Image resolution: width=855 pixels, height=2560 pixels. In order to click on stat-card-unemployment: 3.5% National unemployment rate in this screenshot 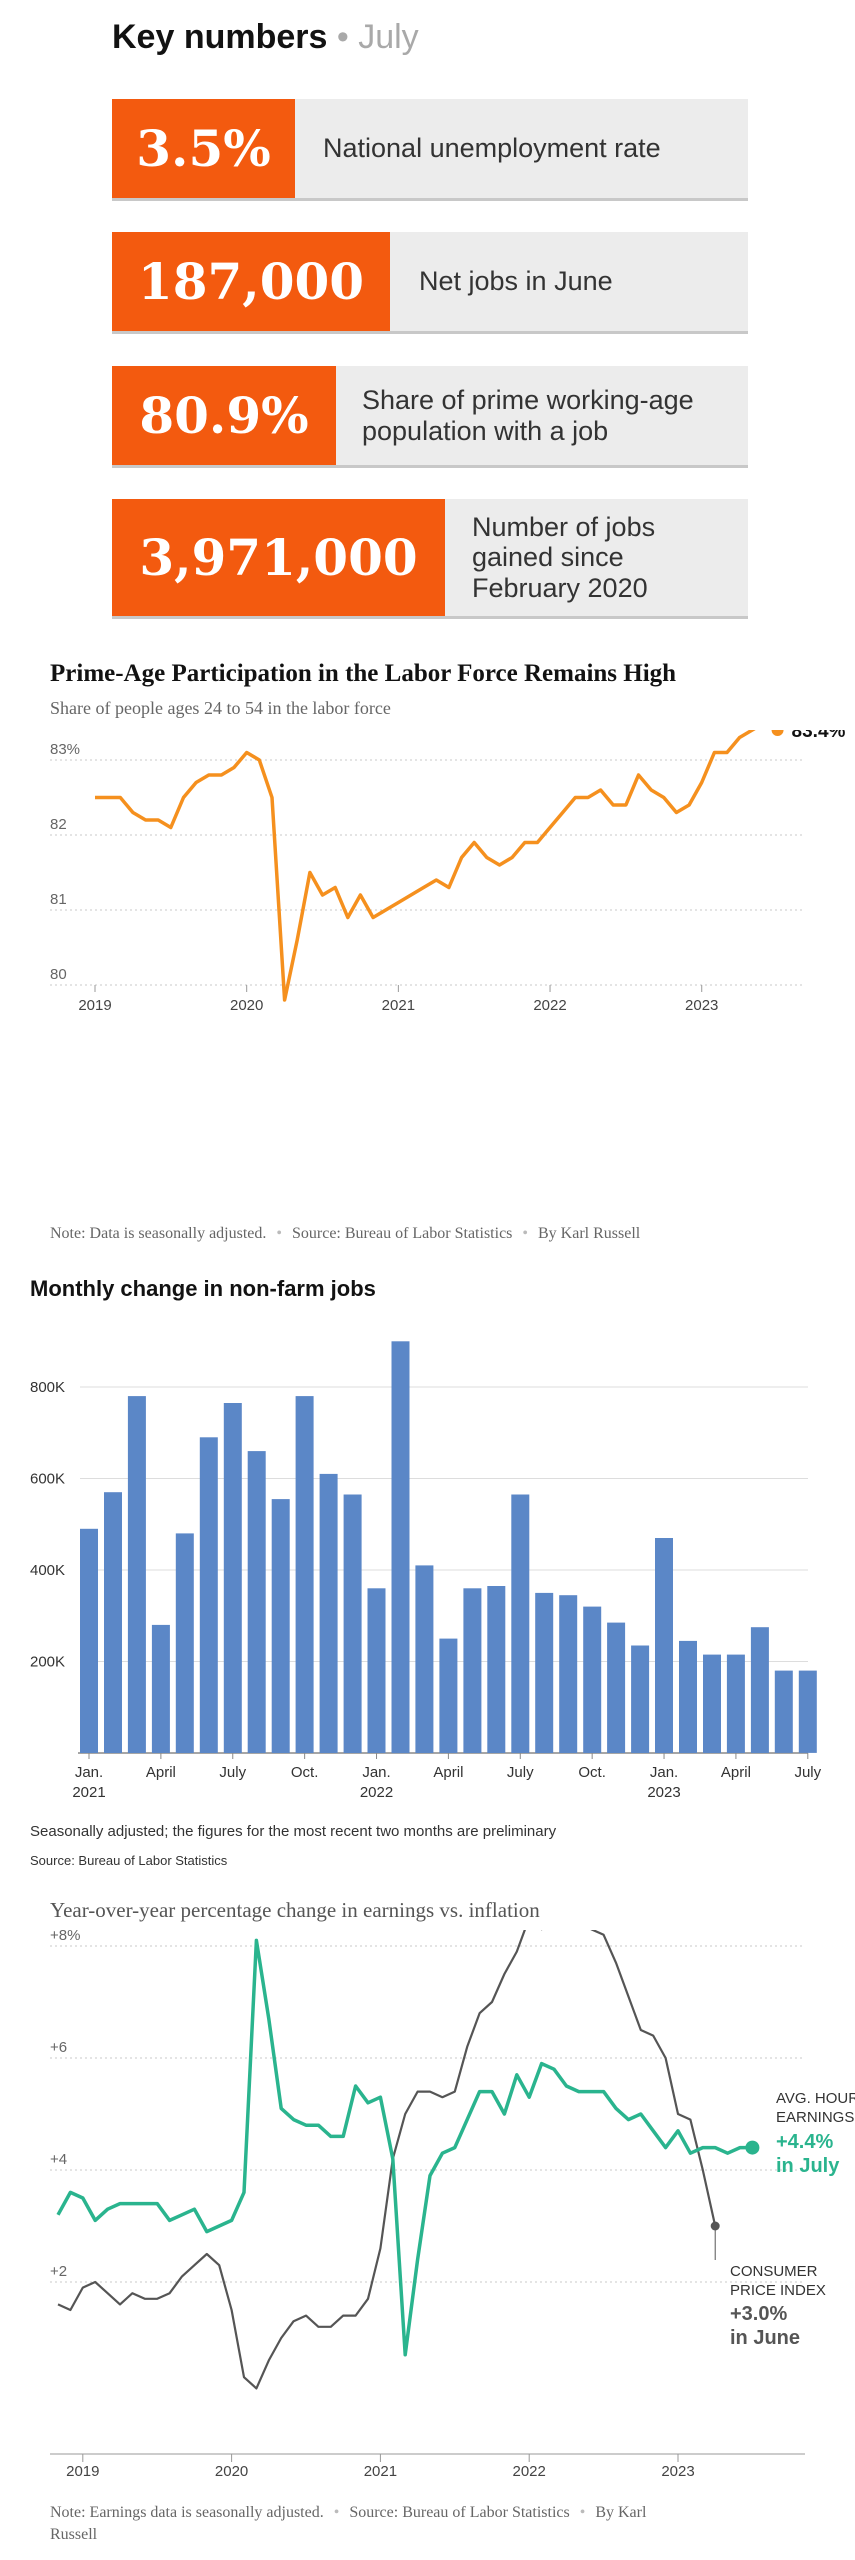, I will do `click(430, 150)`.